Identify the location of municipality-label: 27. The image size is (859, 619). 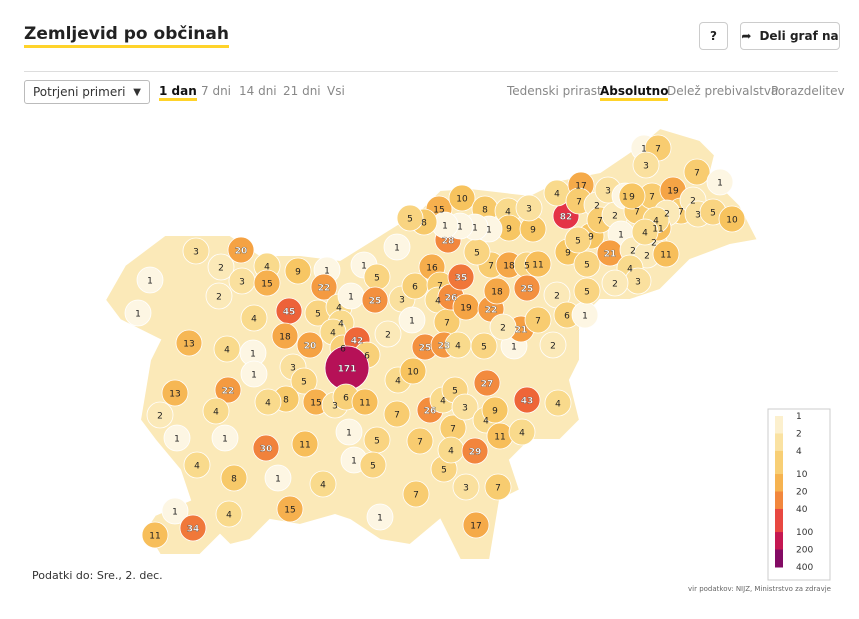
(487, 385).